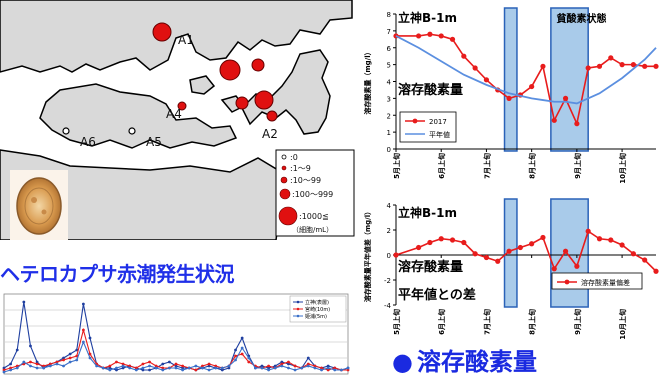  What do you see at coordinates (389, 206) in the screenshot?
I see `y-tick-label: 4` at bounding box center [389, 206].